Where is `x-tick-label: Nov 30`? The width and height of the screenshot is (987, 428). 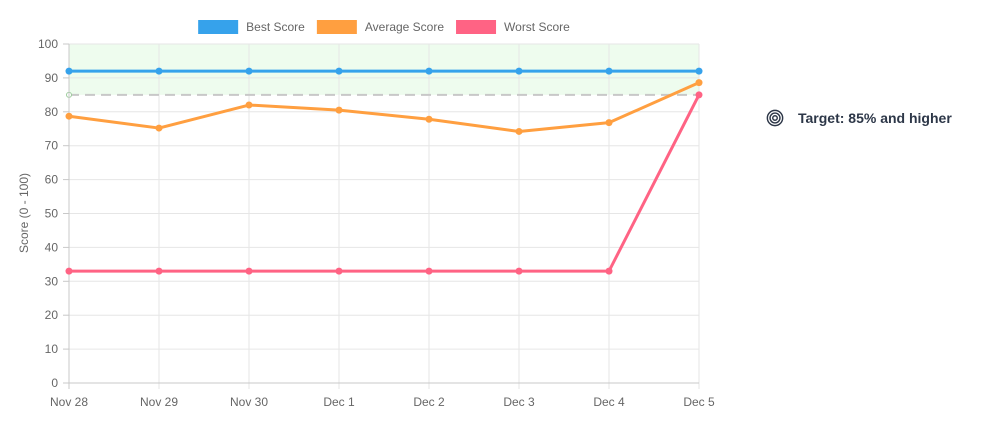
x-tick-label: Nov 30 is located at coordinates (249, 402).